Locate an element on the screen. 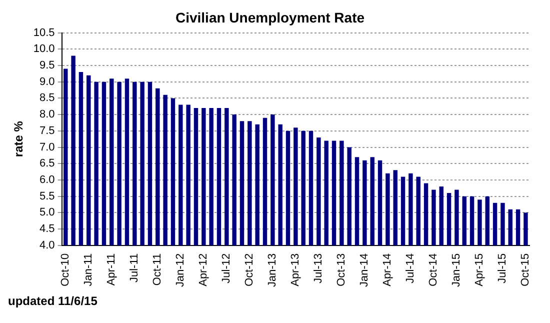  x-tick-label: Apr-14 is located at coordinates (388, 269).